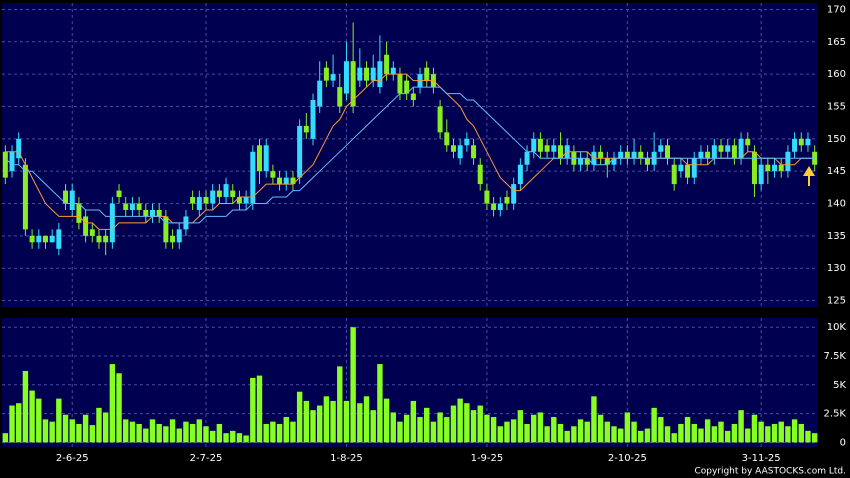 The height and width of the screenshot is (478, 850). Describe the element at coordinates (627, 458) in the screenshot. I see `x-tick-label: 2-10-25` at that location.